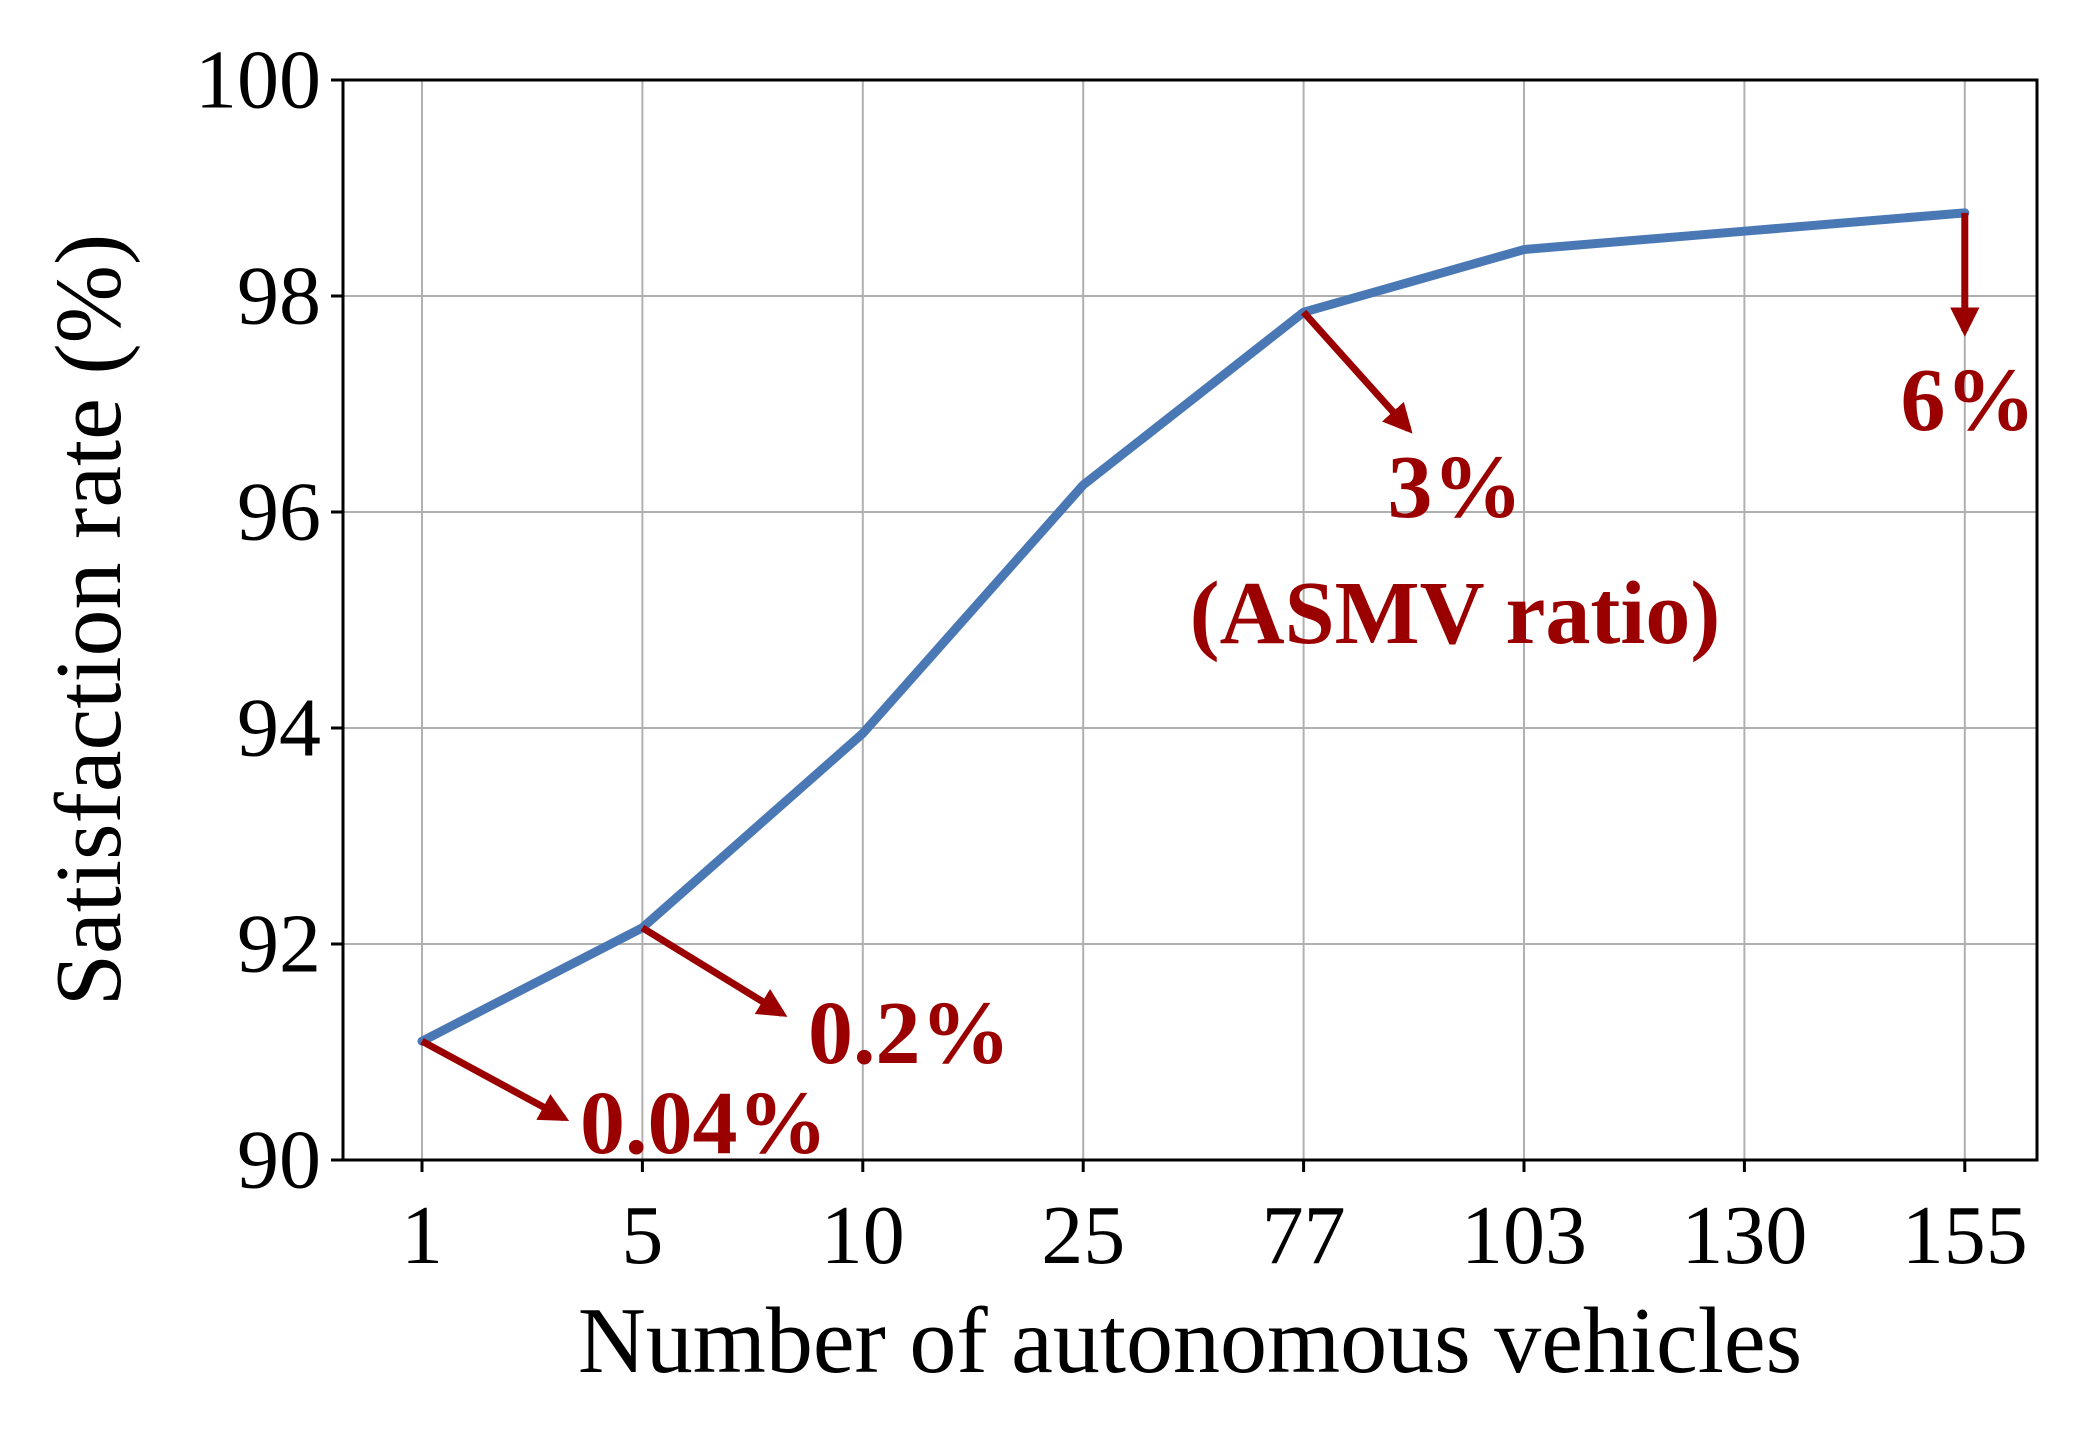 Image resolution: width=2095 pixels, height=1433 pixels. Describe the element at coordinates (642, 1235) in the screenshot. I see `x-tick-label: 5` at that location.